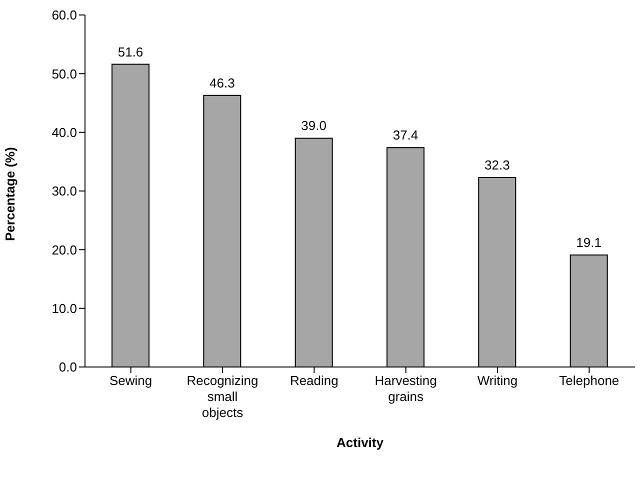 This screenshot has width=641, height=477. Describe the element at coordinates (497, 380) in the screenshot. I see `x-tick-label: Writing` at that location.